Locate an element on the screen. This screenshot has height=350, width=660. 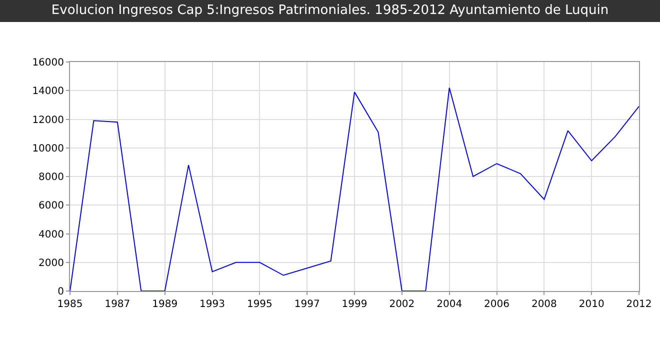
x-tick-label: 1995 is located at coordinates (259, 304).